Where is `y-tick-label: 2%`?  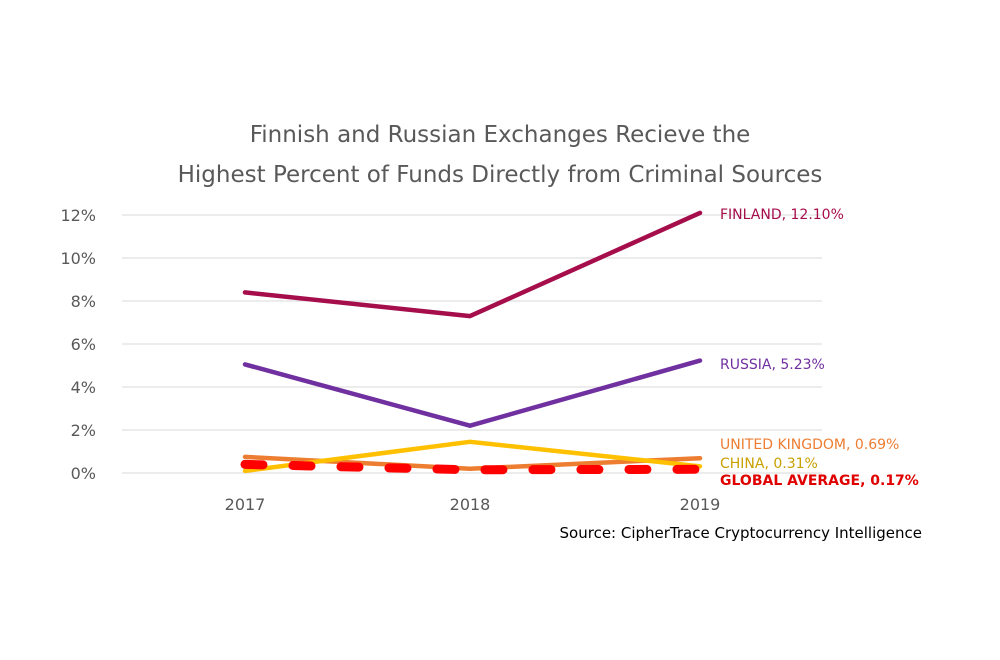 y-tick-label: 2% is located at coordinates (83, 430).